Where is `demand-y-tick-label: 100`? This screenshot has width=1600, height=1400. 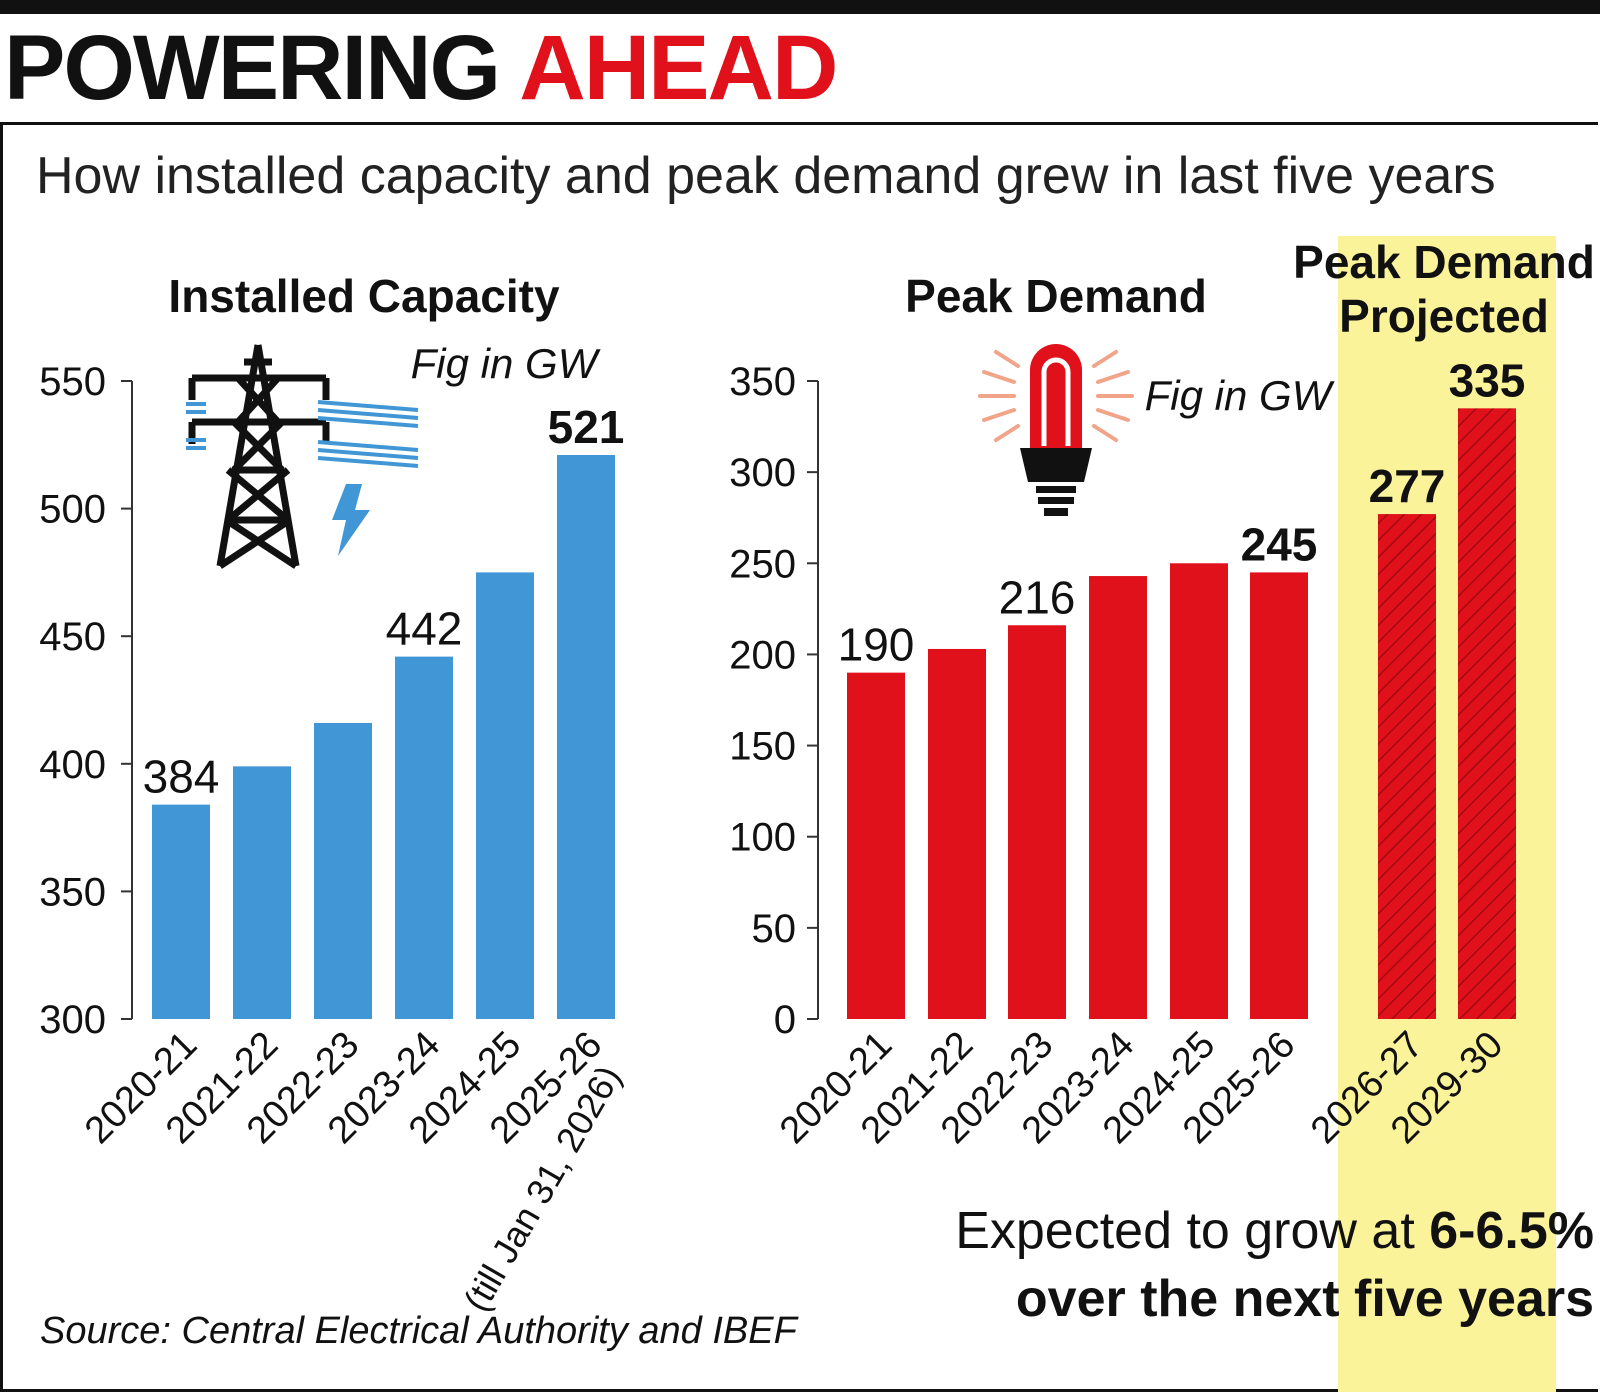 demand-y-tick-label: 100 is located at coordinates (762, 838).